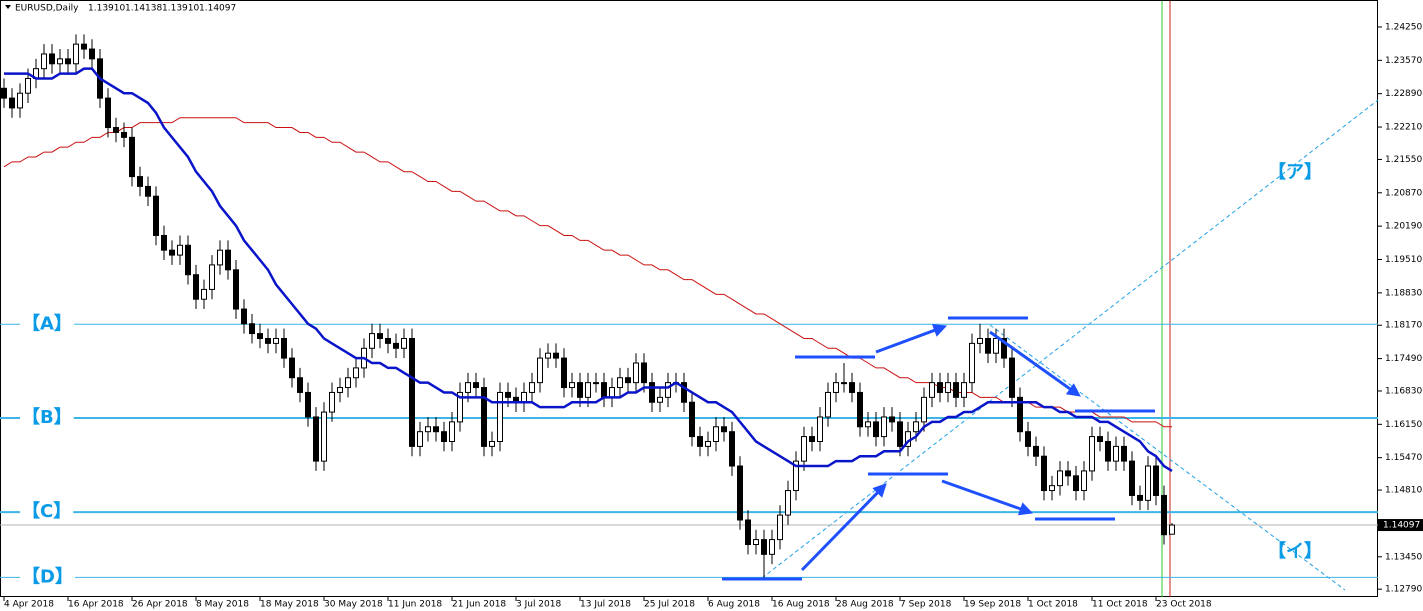 This screenshot has height=611, width=1423. Describe the element at coordinates (992, 605) in the screenshot. I see `x-tick-label: 19 Sep 2018` at that location.